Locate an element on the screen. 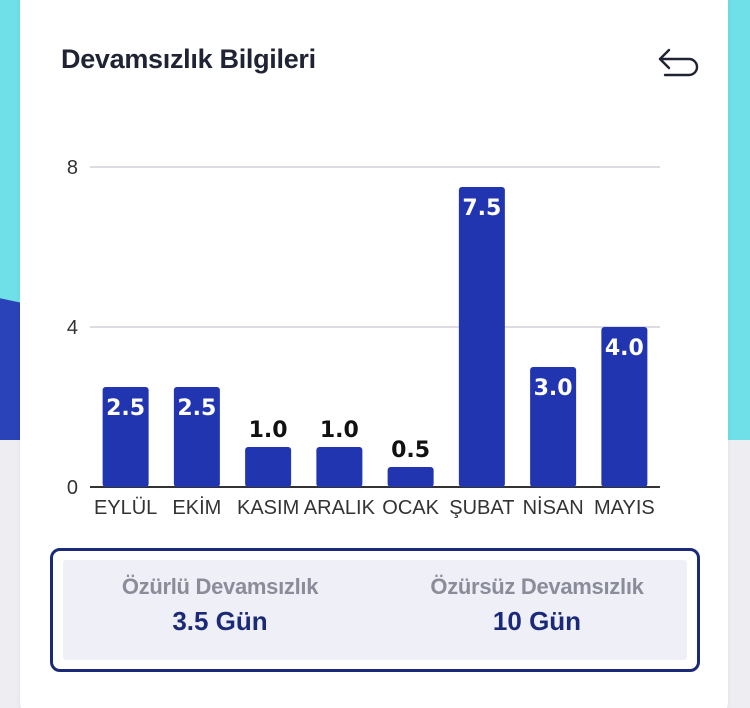 This screenshot has height=708, width=750. bar-value-label: 0.5 is located at coordinates (410, 450).